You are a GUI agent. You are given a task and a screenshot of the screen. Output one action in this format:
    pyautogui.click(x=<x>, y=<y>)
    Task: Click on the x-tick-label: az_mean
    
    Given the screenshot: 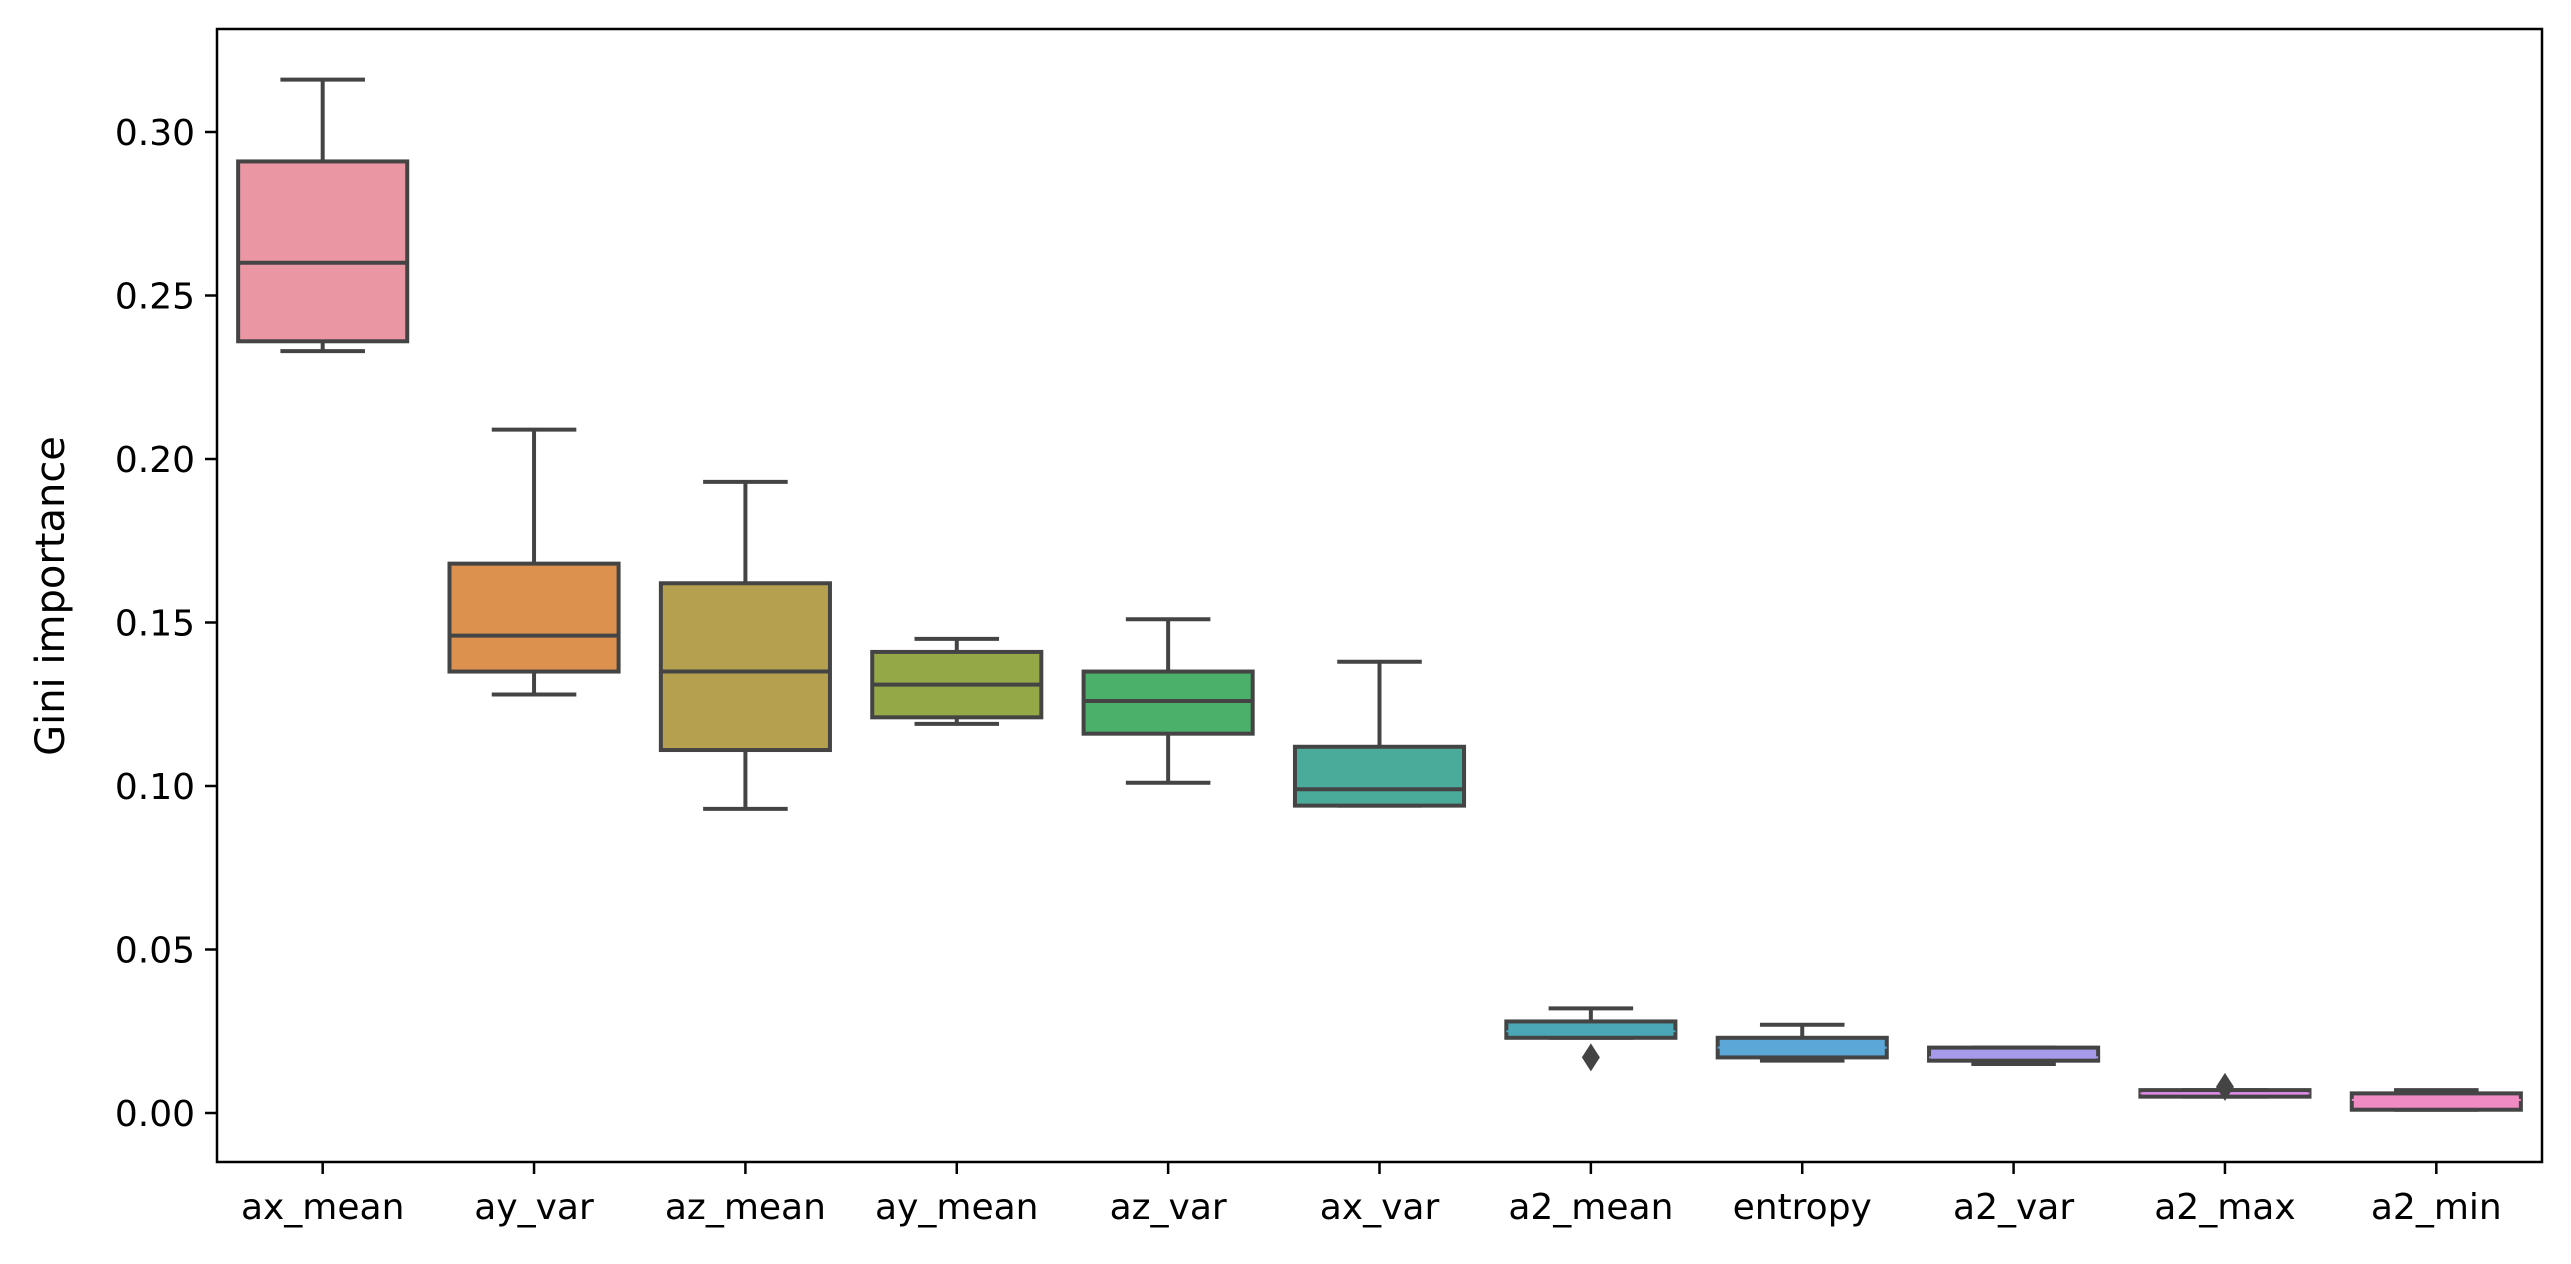 What is the action you would take?
    pyautogui.click(x=745, y=1207)
    